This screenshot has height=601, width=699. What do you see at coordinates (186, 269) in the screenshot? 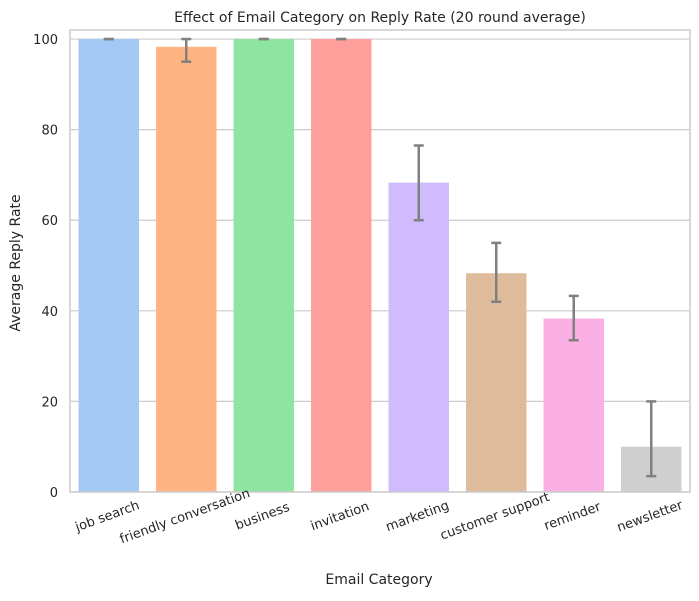
I see `bar-friendly-conversation` at bounding box center [186, 269].